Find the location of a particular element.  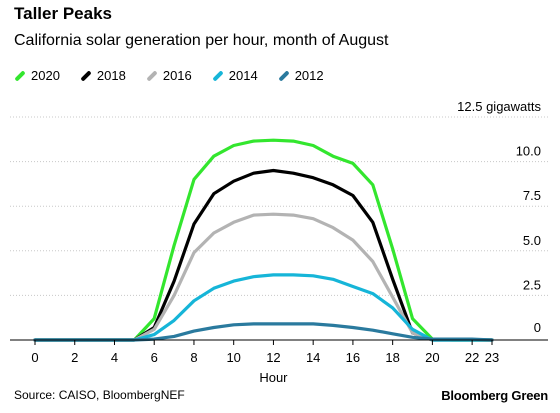

legend-label-2016: 2016 is located at coordinates (177, 75).